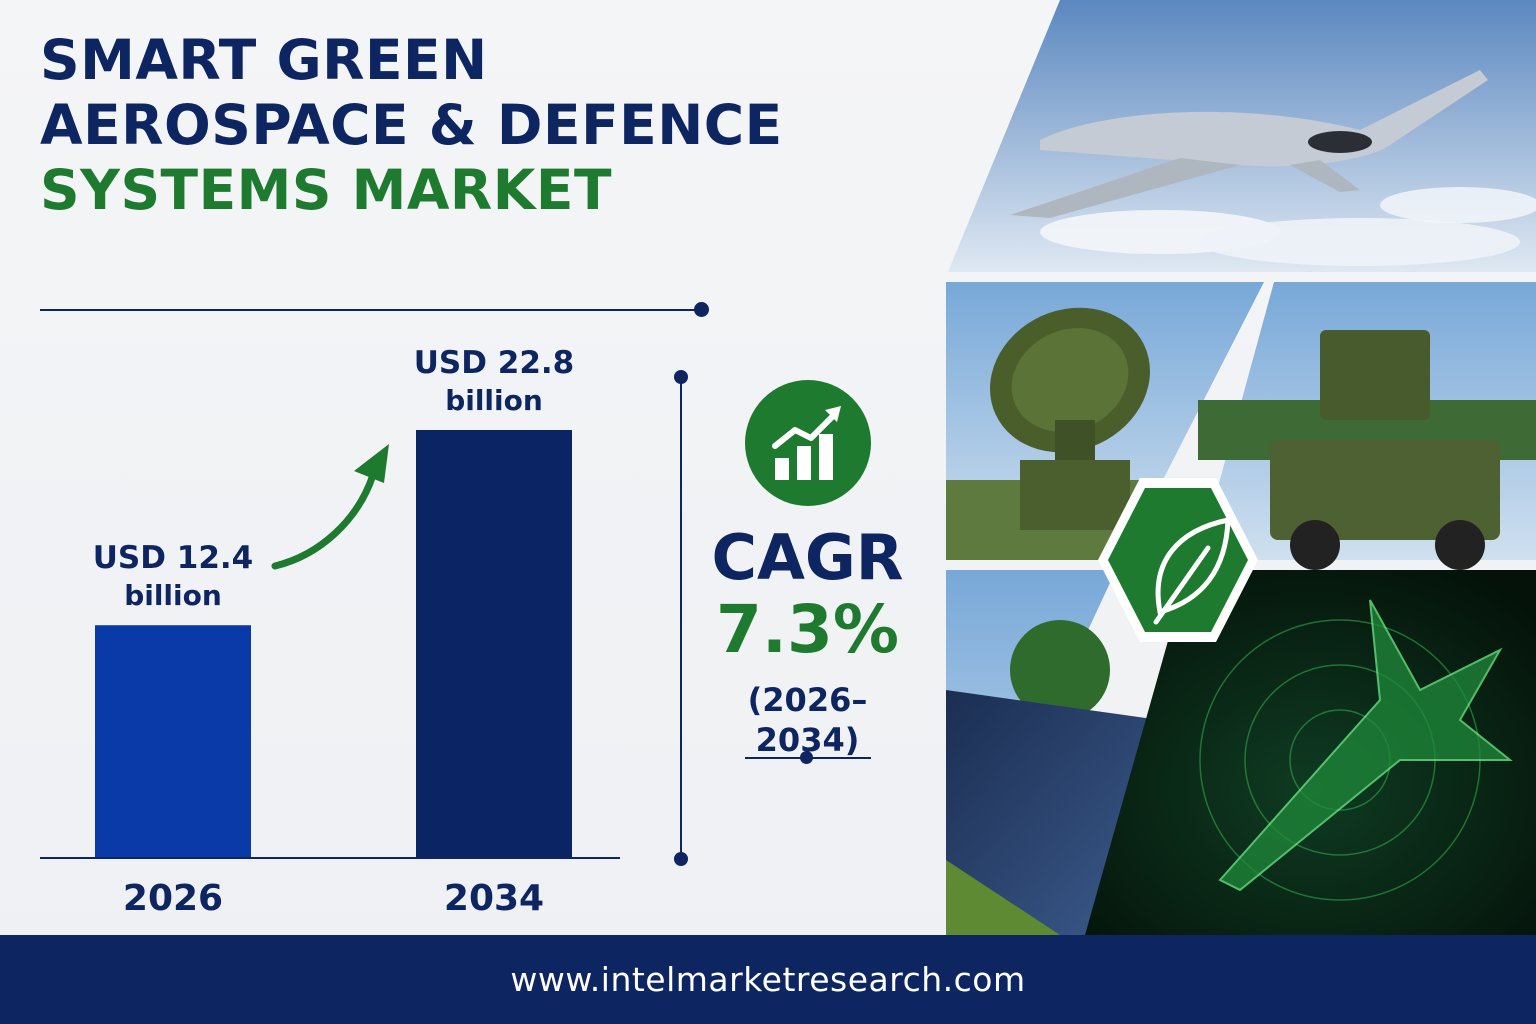 Image resolution: width=1536 pixels, height=1024 pixels. What do you see at coordinates (681, 377) in the screenshot?
I see `vertical-divider-top-dot` at bounding box center [681, 377].